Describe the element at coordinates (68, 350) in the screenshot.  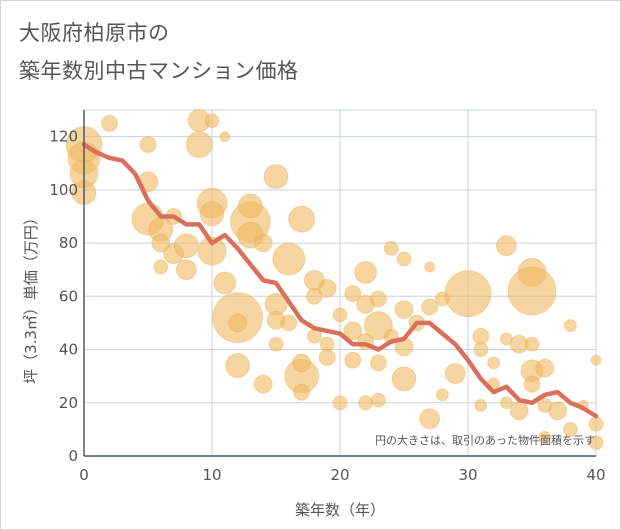
I see `y-tick-label: 40` at that location.